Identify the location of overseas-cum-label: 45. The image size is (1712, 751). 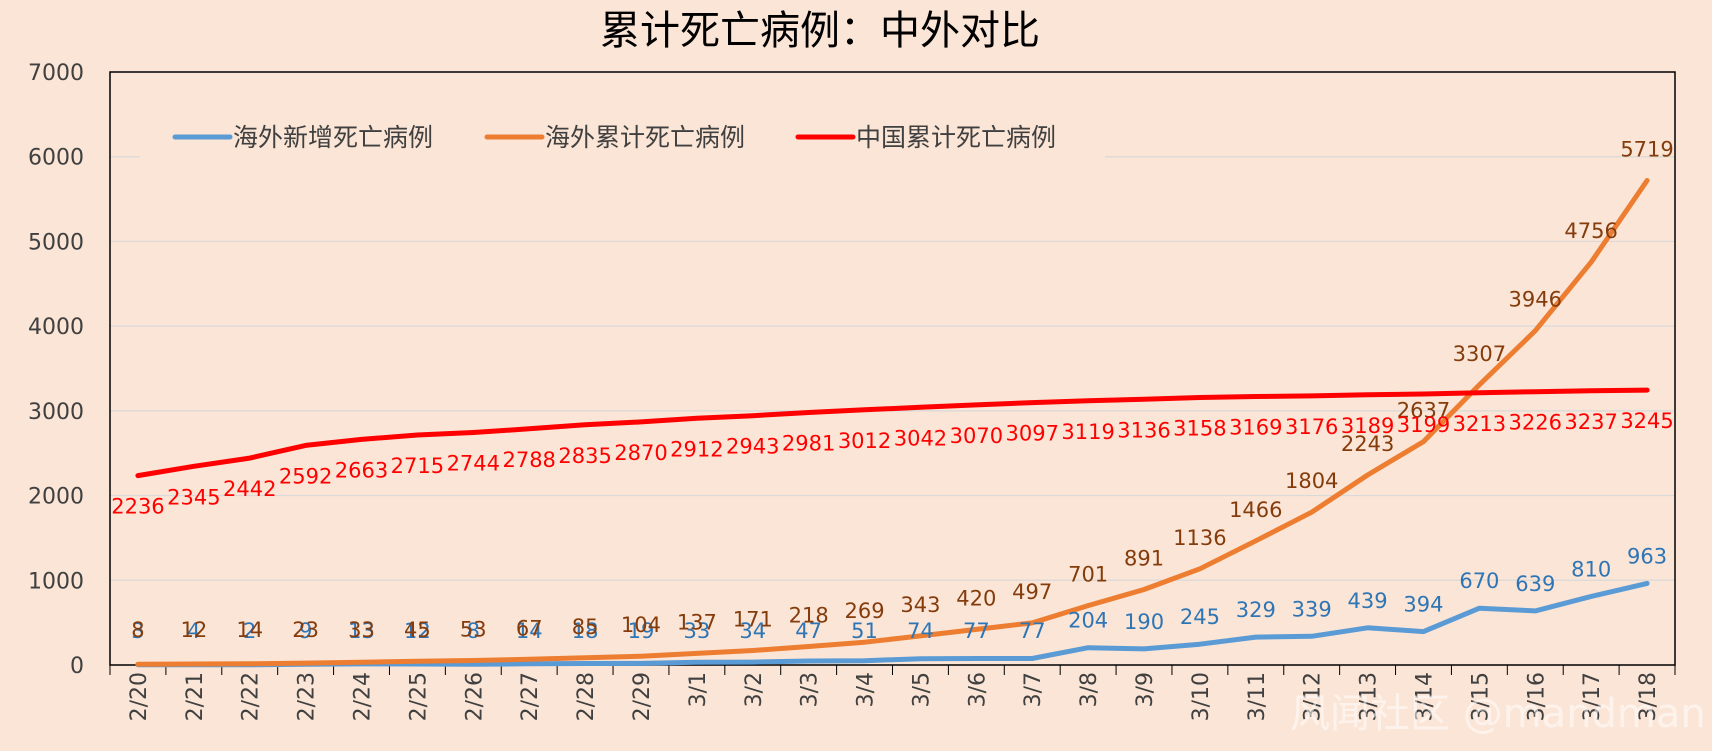
(417, 630).